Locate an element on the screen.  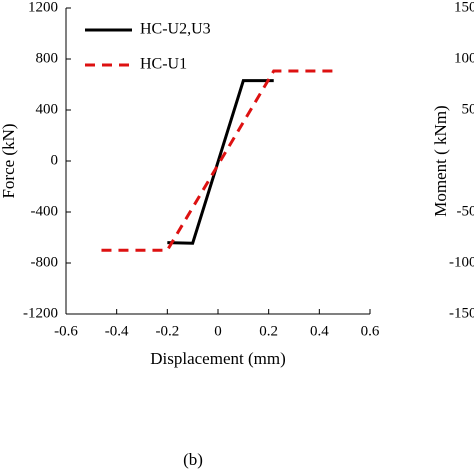
y-tick-label: -1200 is located at coordinates (40, 313).